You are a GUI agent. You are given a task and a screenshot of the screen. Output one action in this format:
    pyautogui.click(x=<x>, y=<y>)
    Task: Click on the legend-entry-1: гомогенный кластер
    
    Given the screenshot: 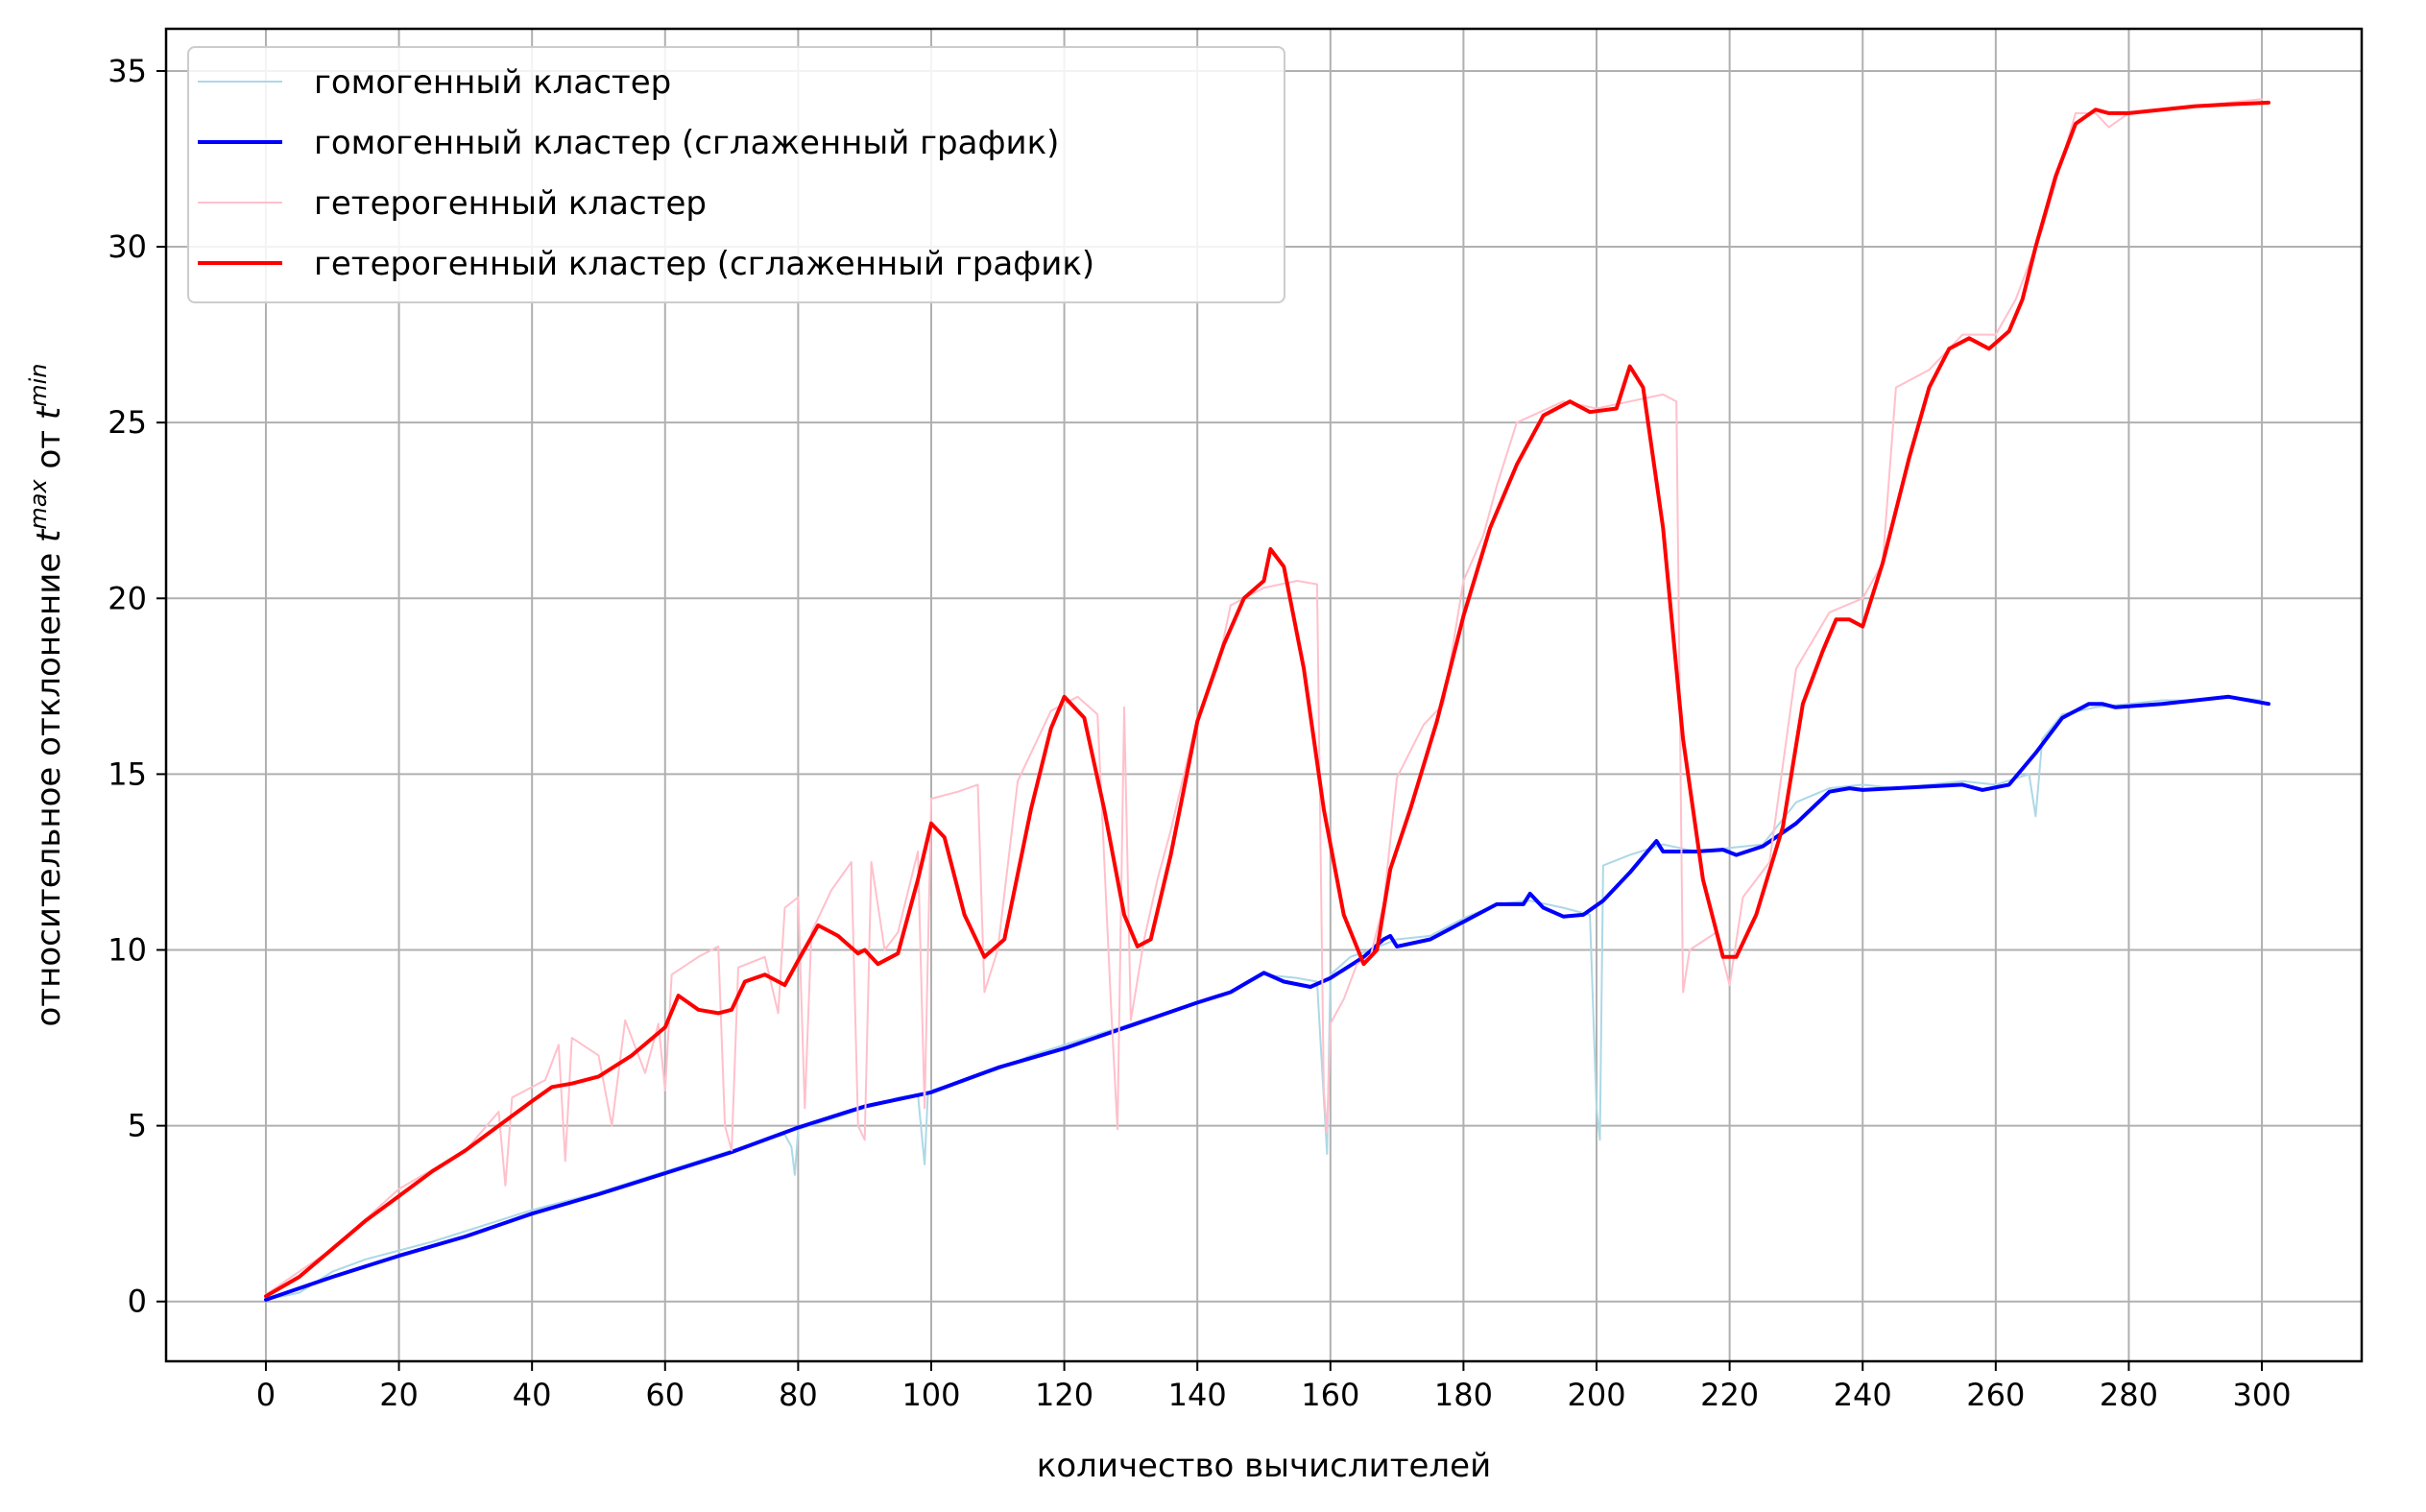 What is the action you would take?
    pyautogui.click(x=492, y=82)
    